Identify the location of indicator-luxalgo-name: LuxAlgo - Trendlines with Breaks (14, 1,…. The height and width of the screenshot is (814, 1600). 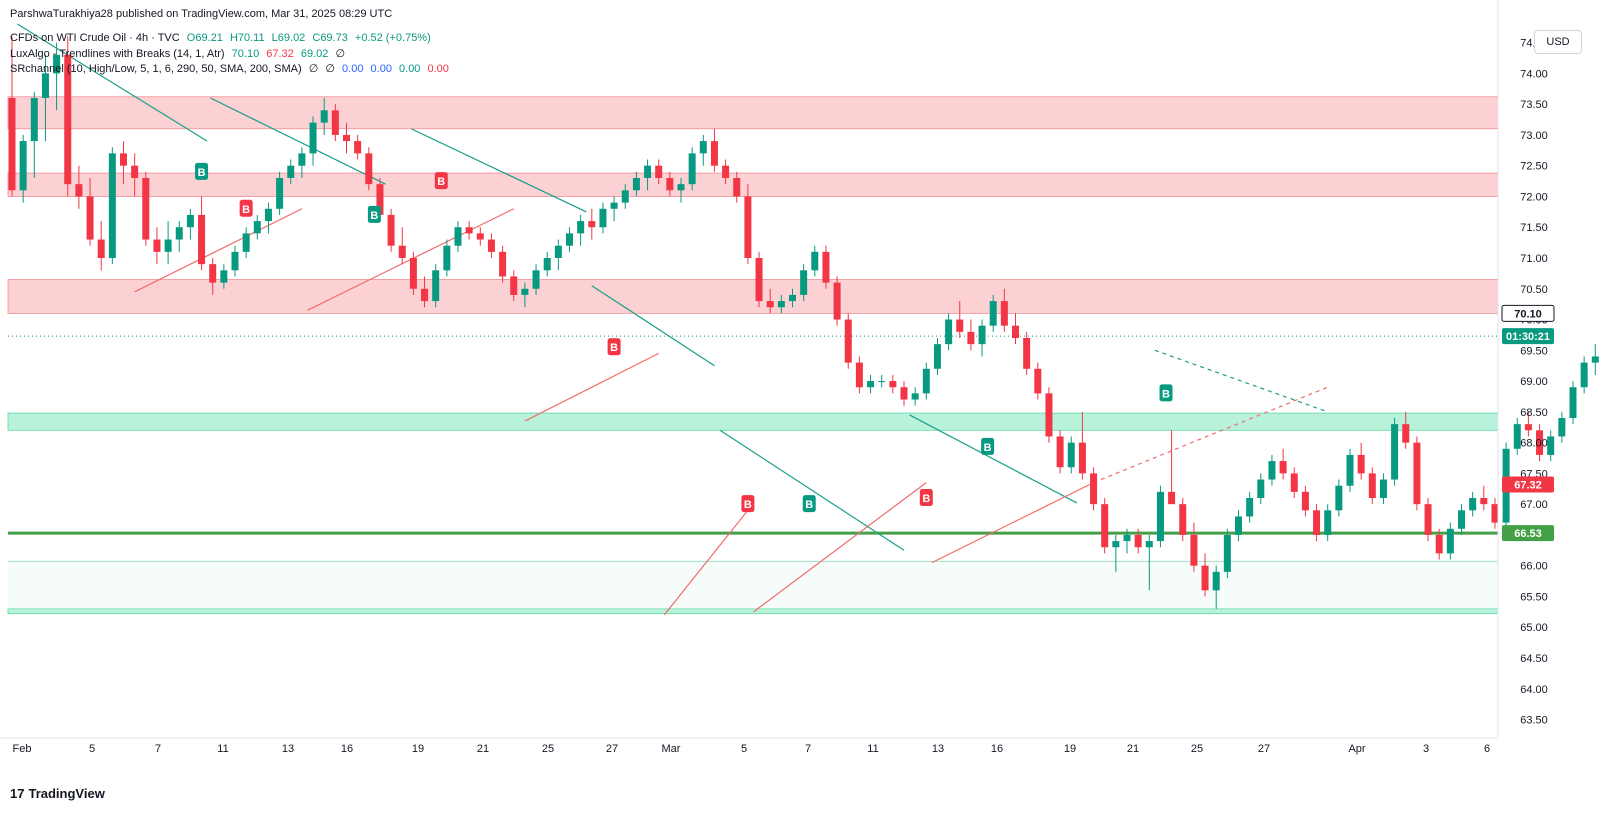
(117, 54).